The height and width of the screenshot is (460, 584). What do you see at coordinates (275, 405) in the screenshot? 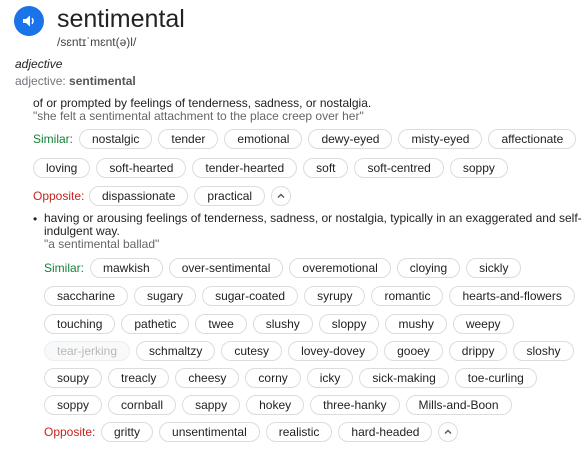
I see `synonym-chip: hokey` at bounding box center [275, 405].